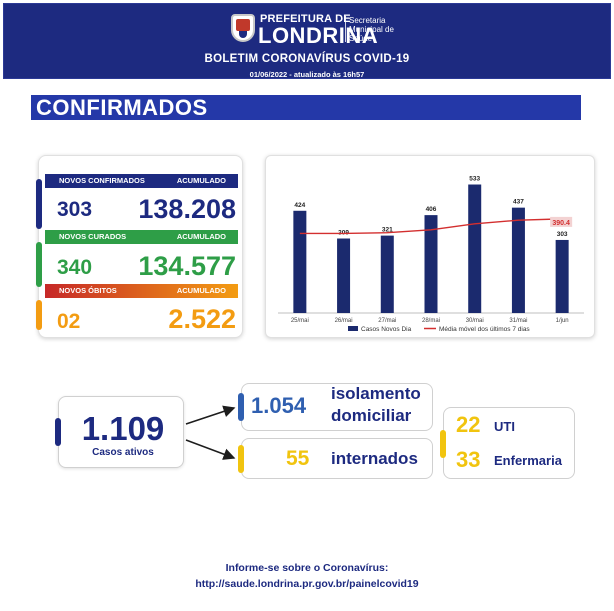 This screenshot has width=614, height=611. What do you see at coordinates (306, 107) in the screenshot?
I see `section-bar` at bounding box center [306, 107].